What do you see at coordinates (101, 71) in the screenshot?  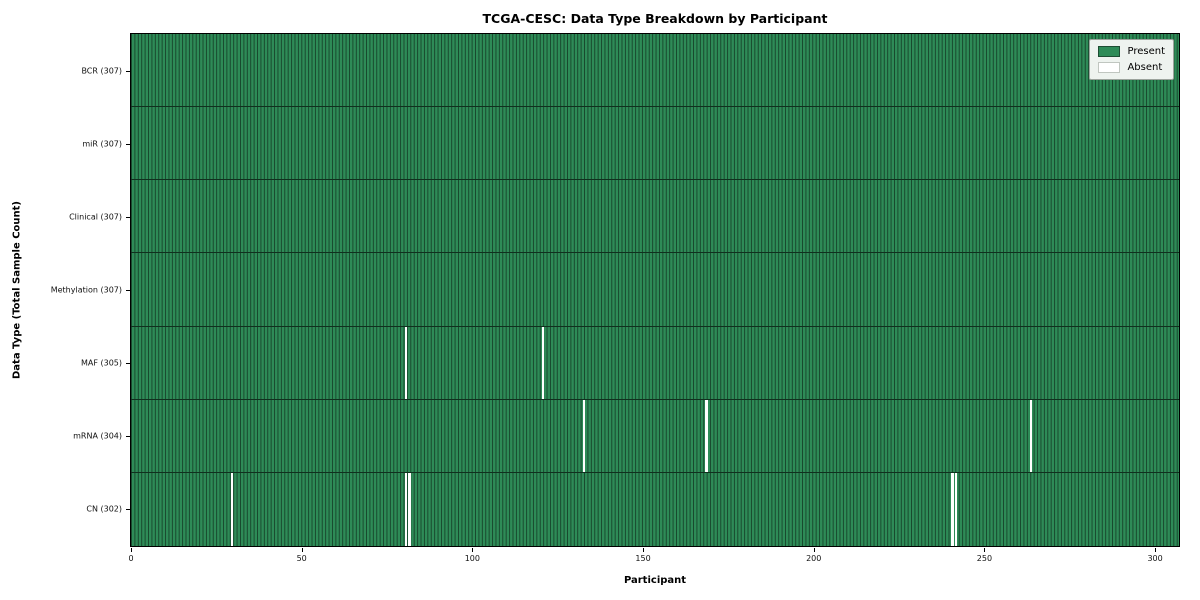 I see `y-tick-label: BCR (307)` at bounding box center [101, 71].